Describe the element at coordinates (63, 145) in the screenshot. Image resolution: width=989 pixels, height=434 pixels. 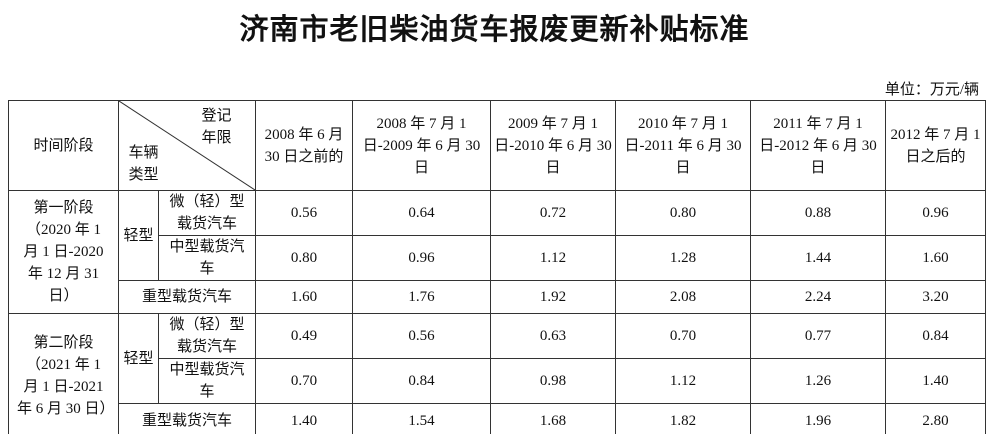
I see `stage-header: 时间阶段` at that location.